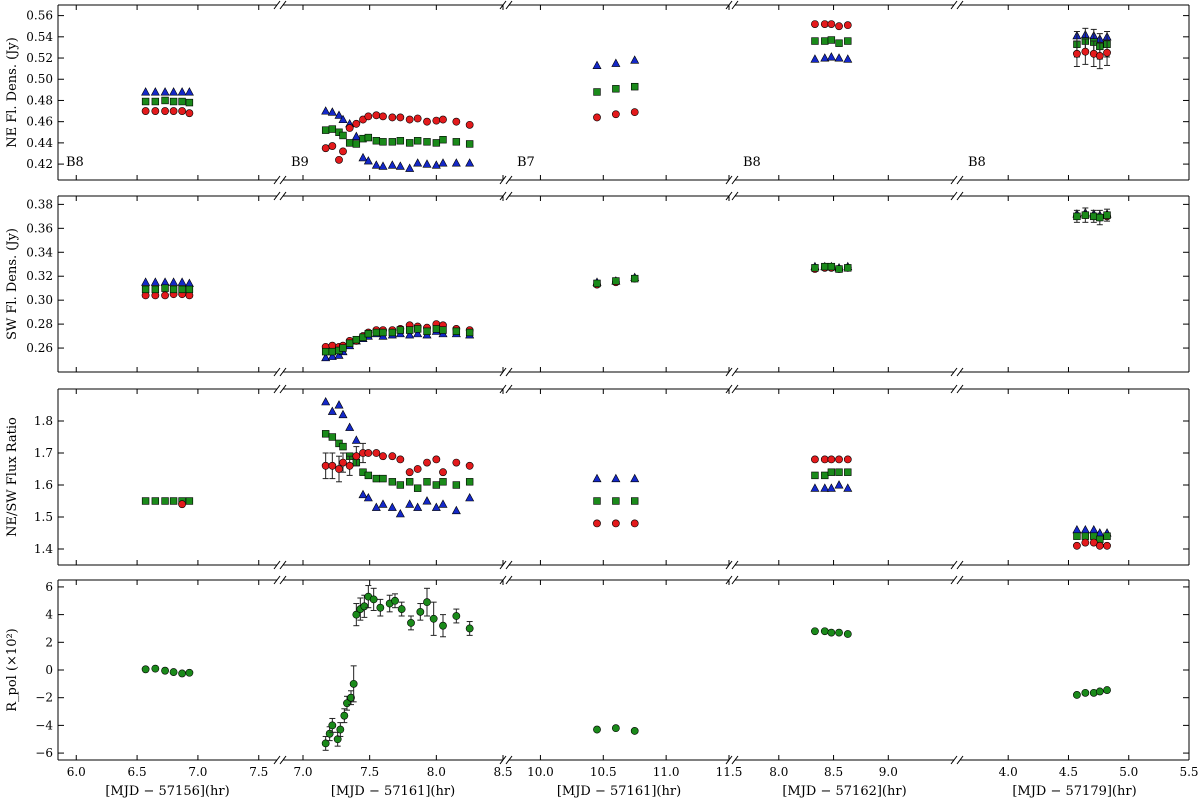 This screenshot has height=800, width=1200. Describe the element at coordinates (39, 122) in the screenshot. I see `y-tick-label: 0.46` at that location.